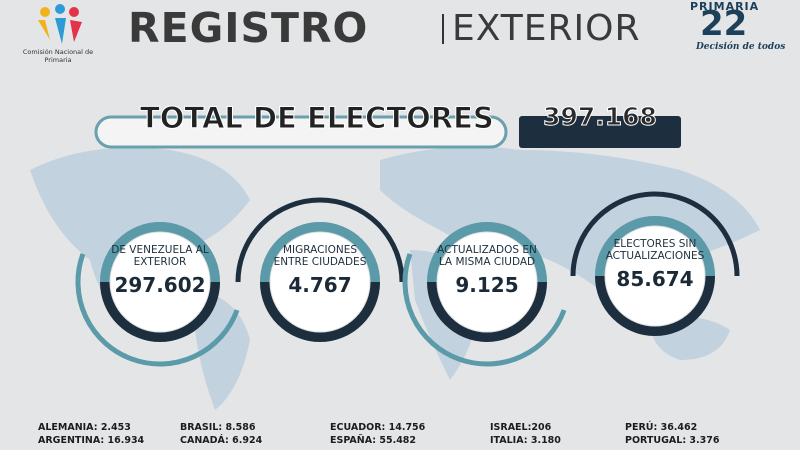 Image resolution: width=800 pixels, height=450 pixels. Describe the element at coordinates (741, 47) in the screenshot. I see `logo-slogan: Decisión de todos` at that location.